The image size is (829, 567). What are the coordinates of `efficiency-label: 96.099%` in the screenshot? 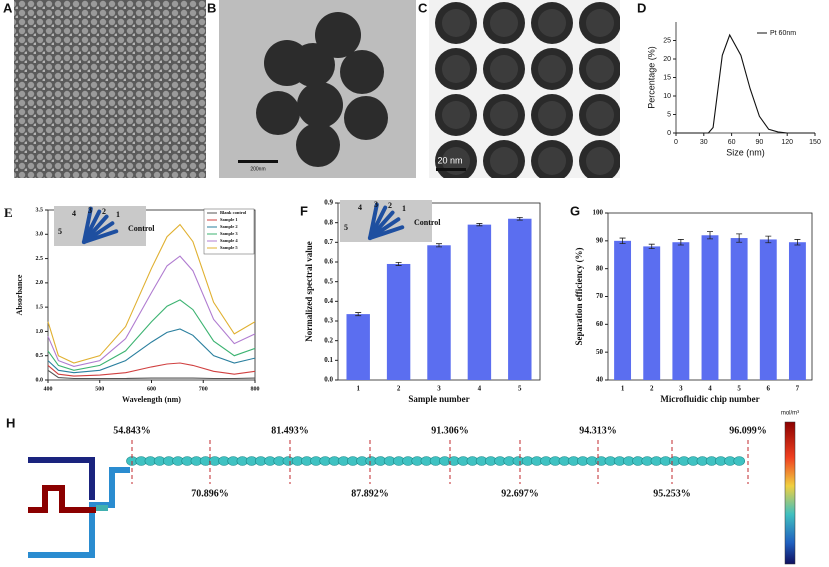 It's located at (748, 430).